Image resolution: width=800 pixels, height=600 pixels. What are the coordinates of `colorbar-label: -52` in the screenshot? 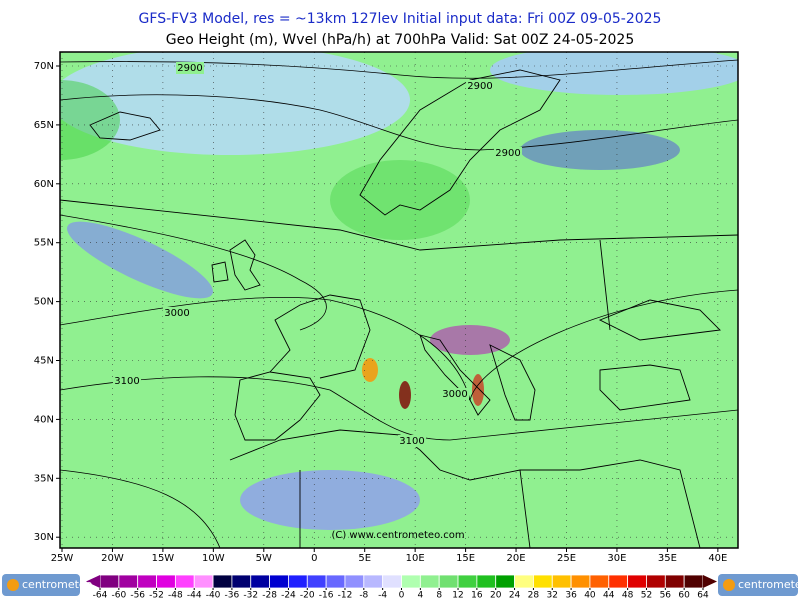 It's located at (156, 595).